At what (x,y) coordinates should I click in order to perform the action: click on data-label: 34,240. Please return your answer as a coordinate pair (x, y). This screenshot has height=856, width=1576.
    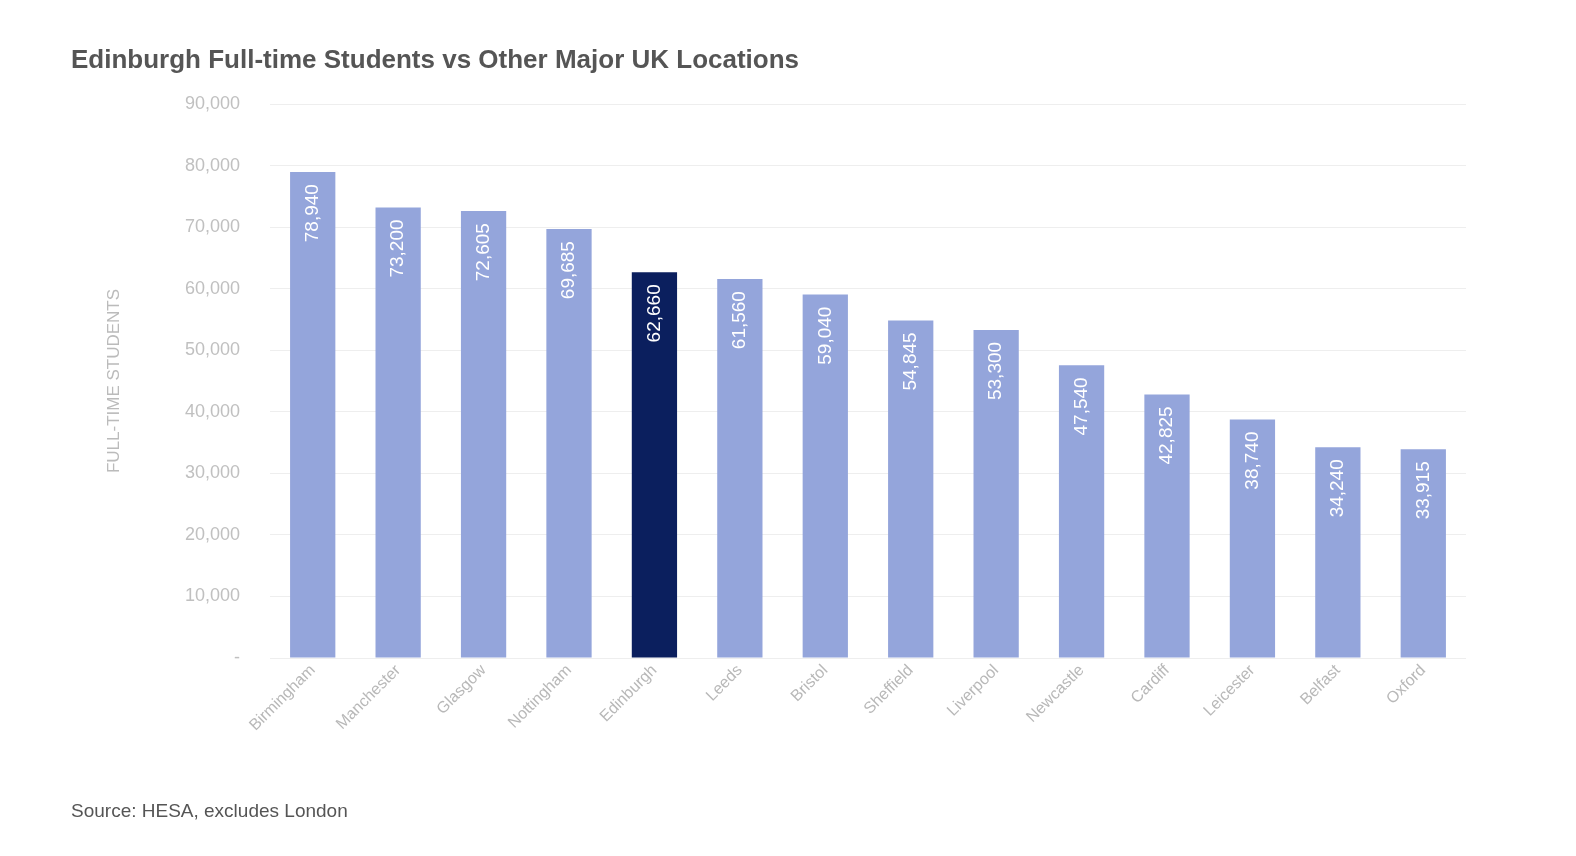
    Looking at the image, I should click on (1337, 488).